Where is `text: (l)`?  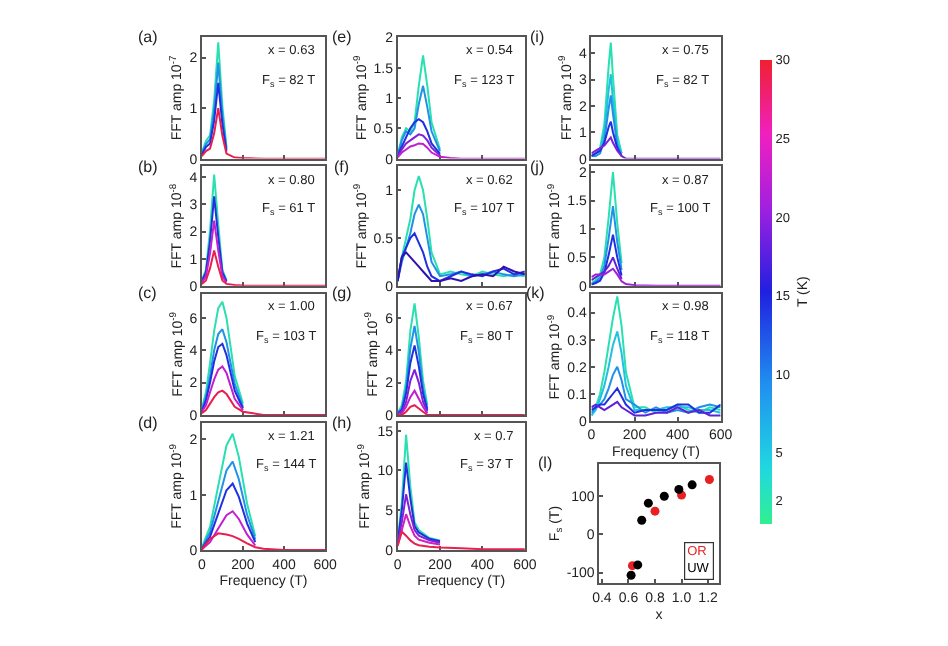
text: (l) is located at coordinates (545, 463).